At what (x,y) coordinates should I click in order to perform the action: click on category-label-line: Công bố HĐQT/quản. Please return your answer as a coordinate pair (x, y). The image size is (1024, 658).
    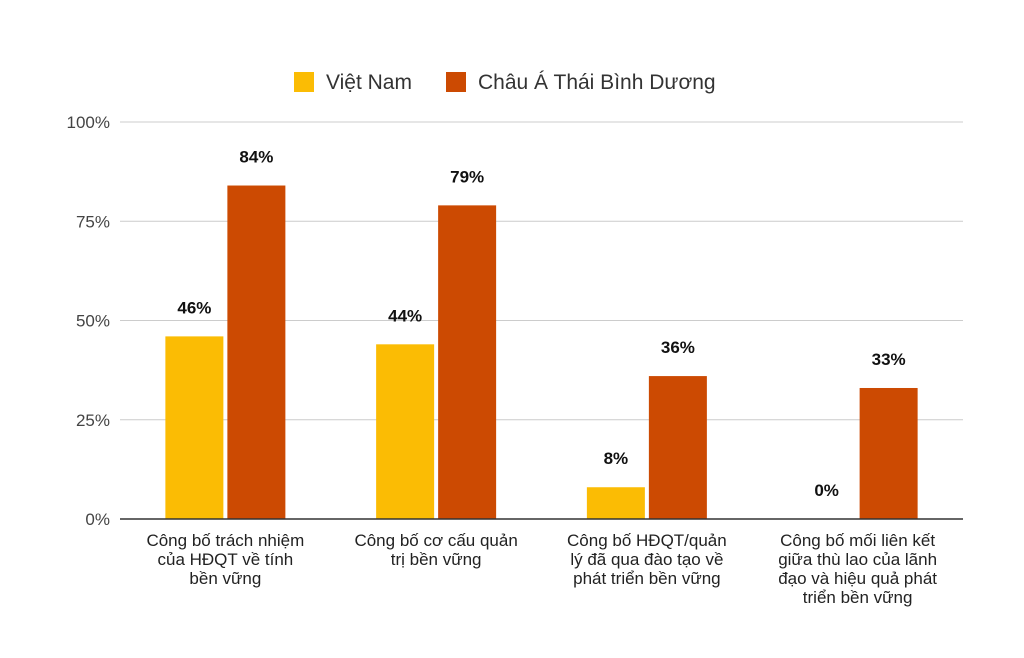
    Looking at the image, I should click on (647, 540).